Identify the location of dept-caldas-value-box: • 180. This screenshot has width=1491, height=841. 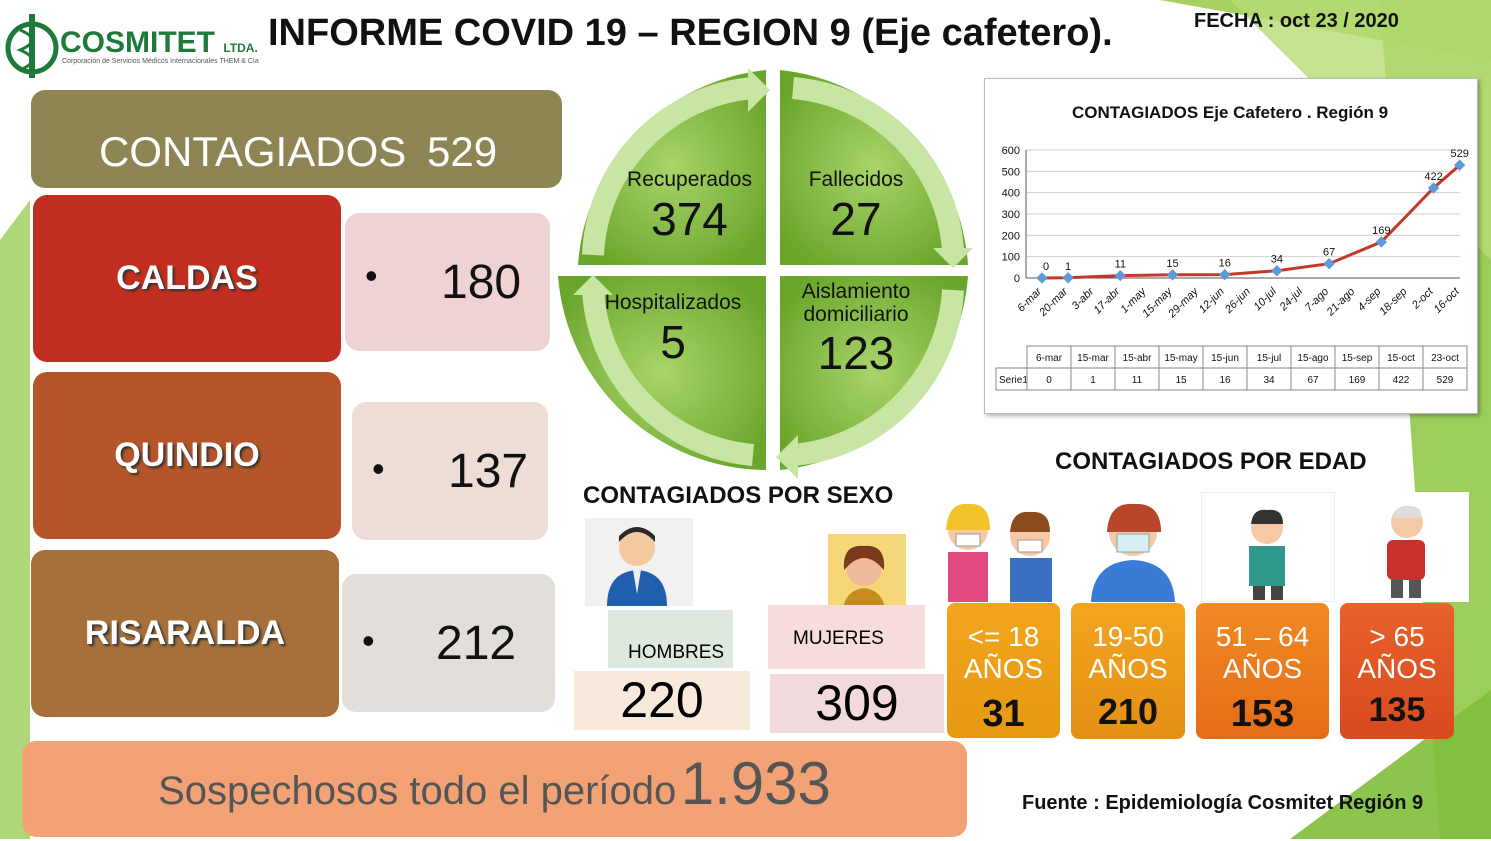
(447, 282).